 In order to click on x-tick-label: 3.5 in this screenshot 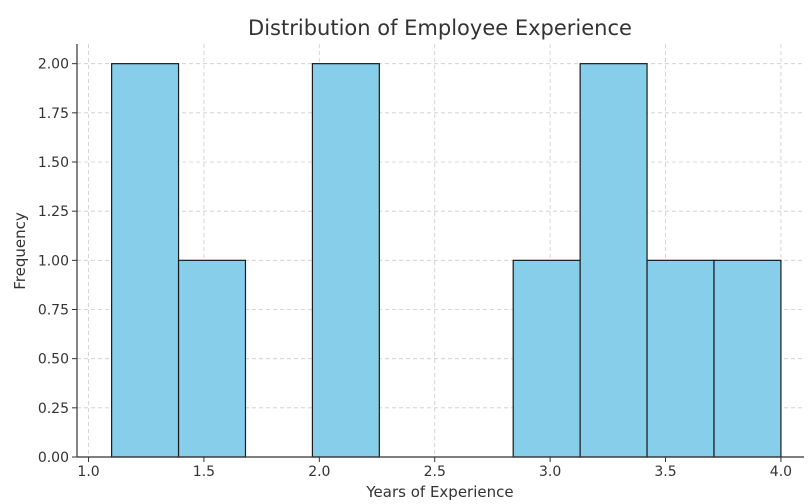, I will do `click(665, 472)`.